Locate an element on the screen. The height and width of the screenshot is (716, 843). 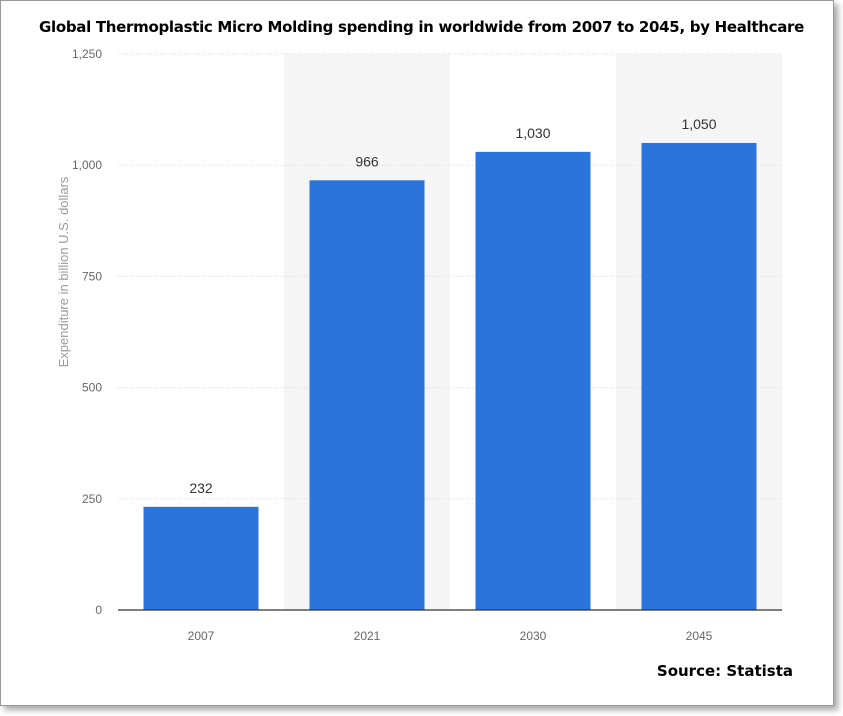
data-label: 966 is located at coordinates (367, 161).